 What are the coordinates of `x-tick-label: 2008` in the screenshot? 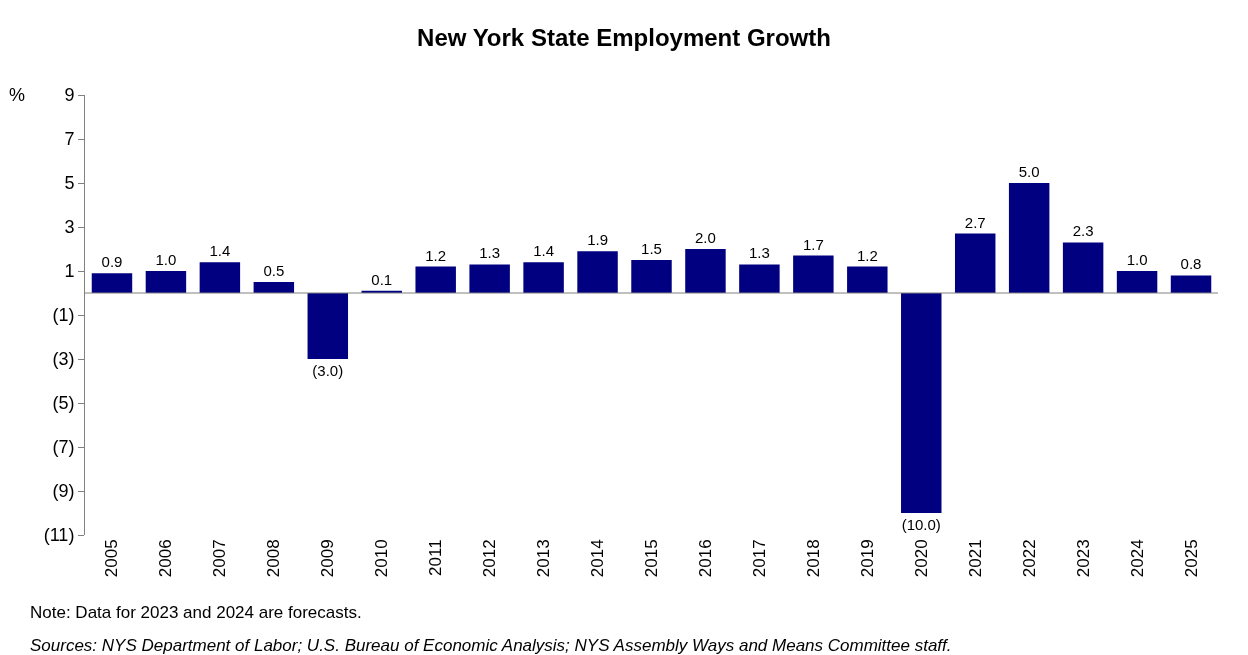 It's located at (274, 558).